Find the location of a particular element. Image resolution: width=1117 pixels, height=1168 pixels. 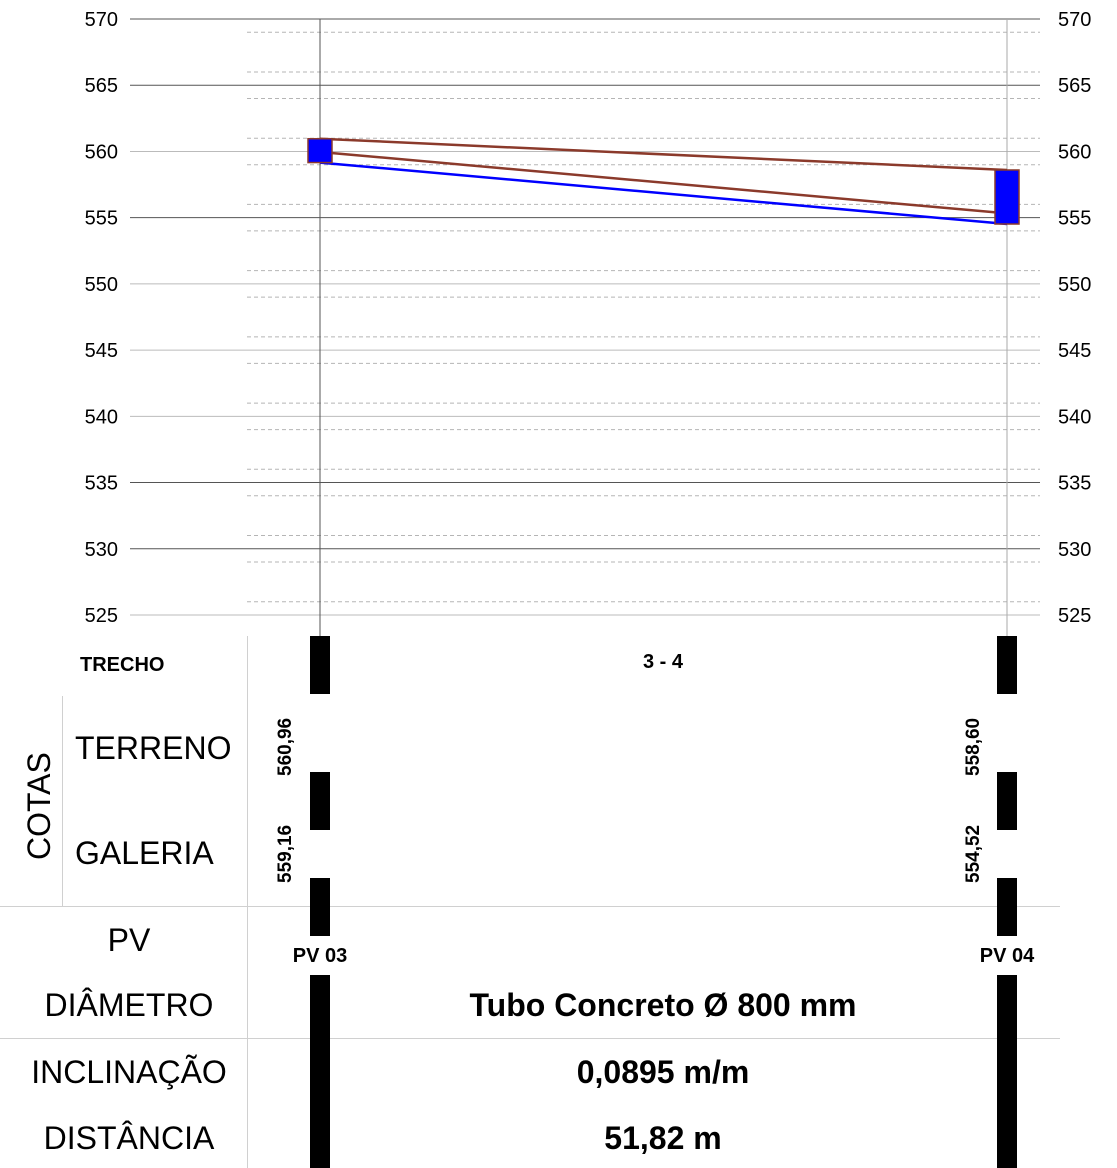

pv-label: PV is located at coordinates (129, 940).